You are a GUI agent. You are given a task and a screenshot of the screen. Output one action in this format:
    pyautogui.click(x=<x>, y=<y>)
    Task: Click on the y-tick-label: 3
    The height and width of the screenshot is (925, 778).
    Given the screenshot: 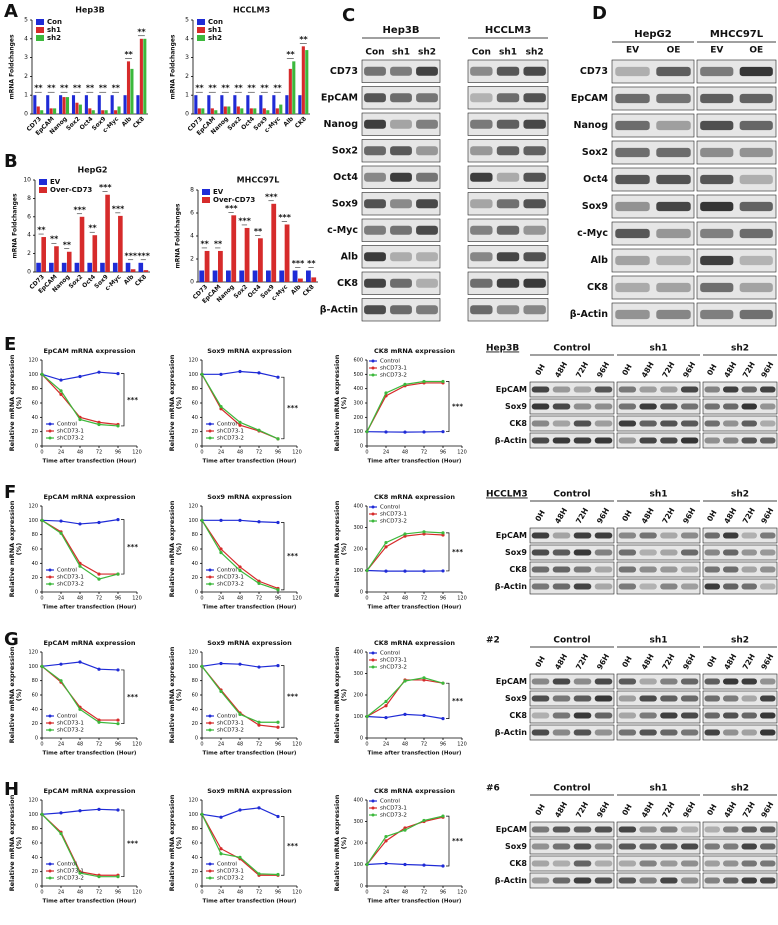 What is the action you would take?
    pyautogui.click(x=187, y=57)
    